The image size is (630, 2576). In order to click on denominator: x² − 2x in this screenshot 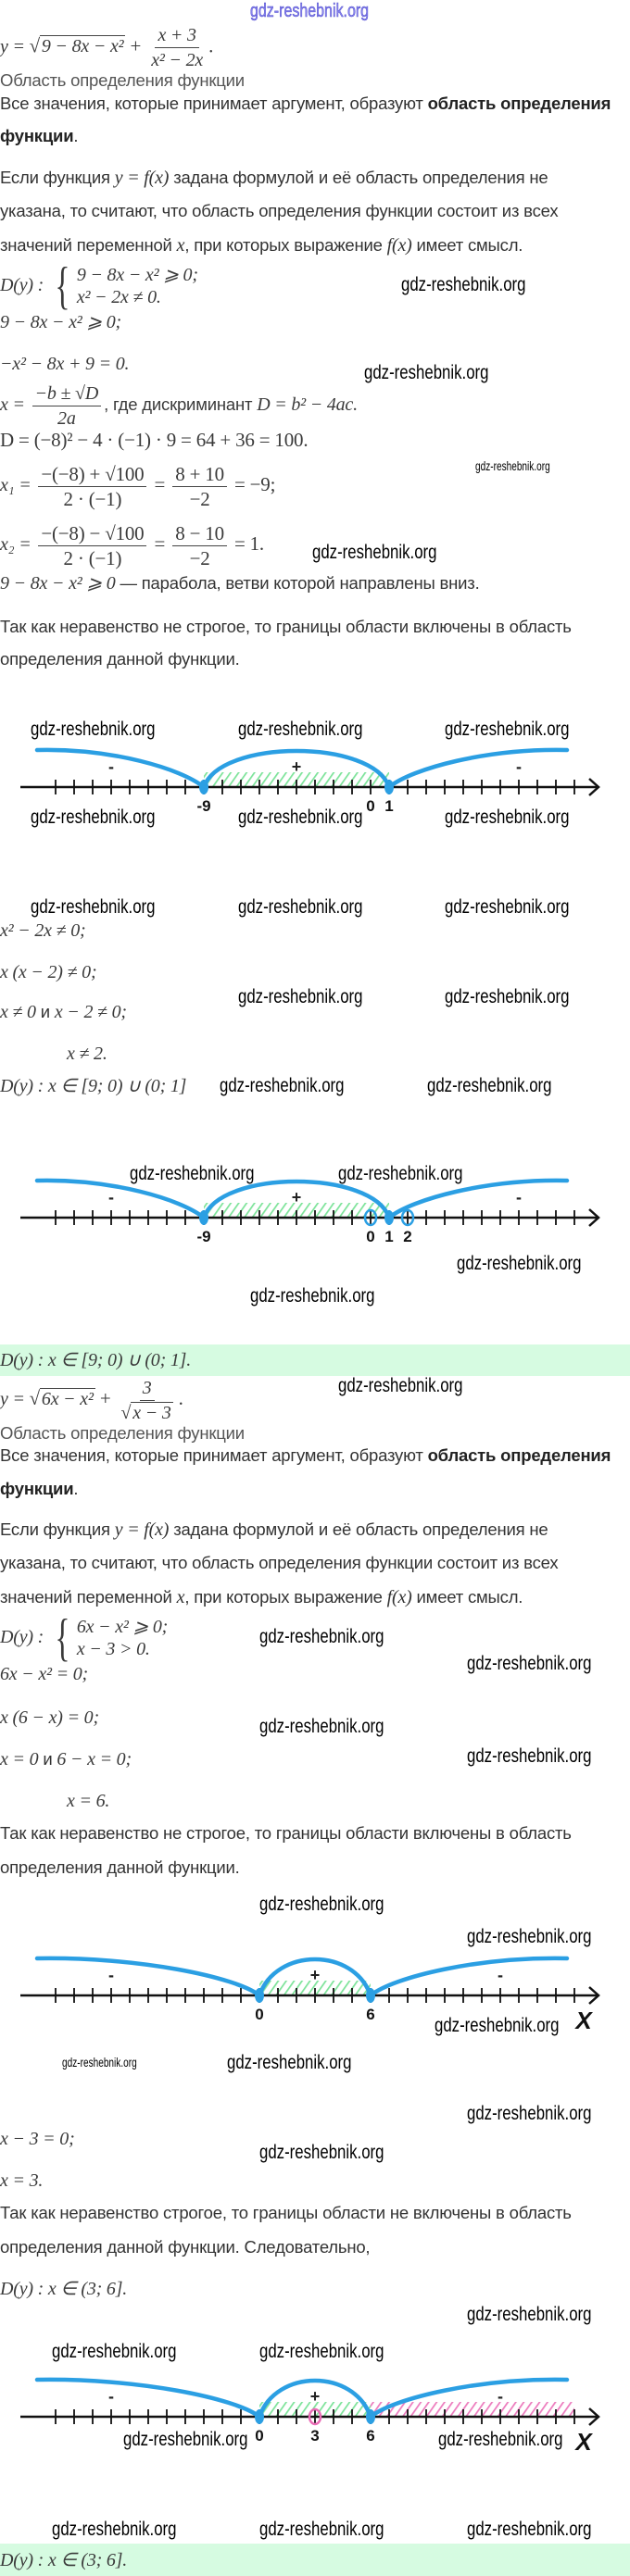, I will do `click(177, 60)`.